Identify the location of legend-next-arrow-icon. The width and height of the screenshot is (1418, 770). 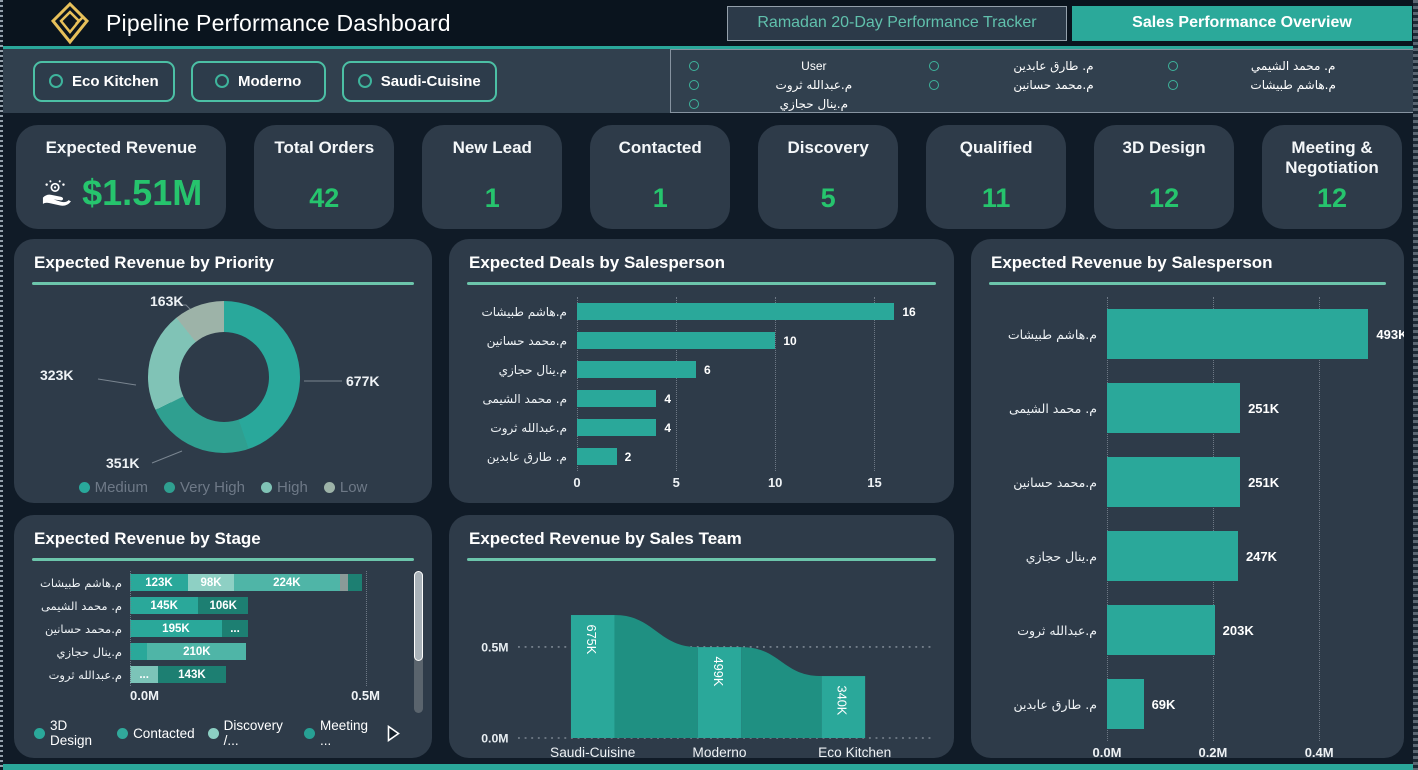
(393, 733).